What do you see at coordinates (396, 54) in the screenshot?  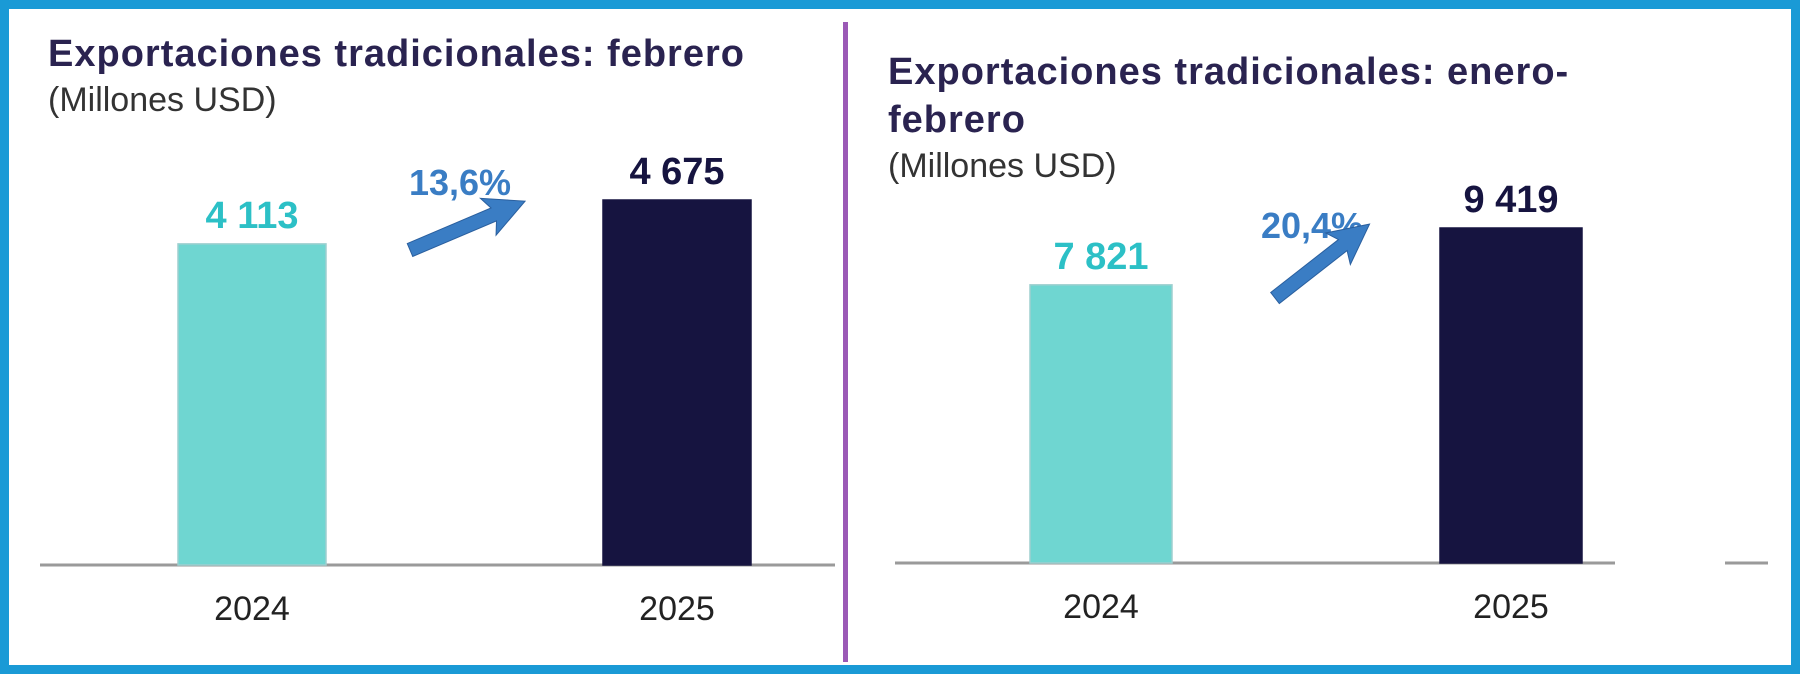 I see `chart-title-february: Exportaciones tradicionales: febrero` at bounding box center [396, 54].